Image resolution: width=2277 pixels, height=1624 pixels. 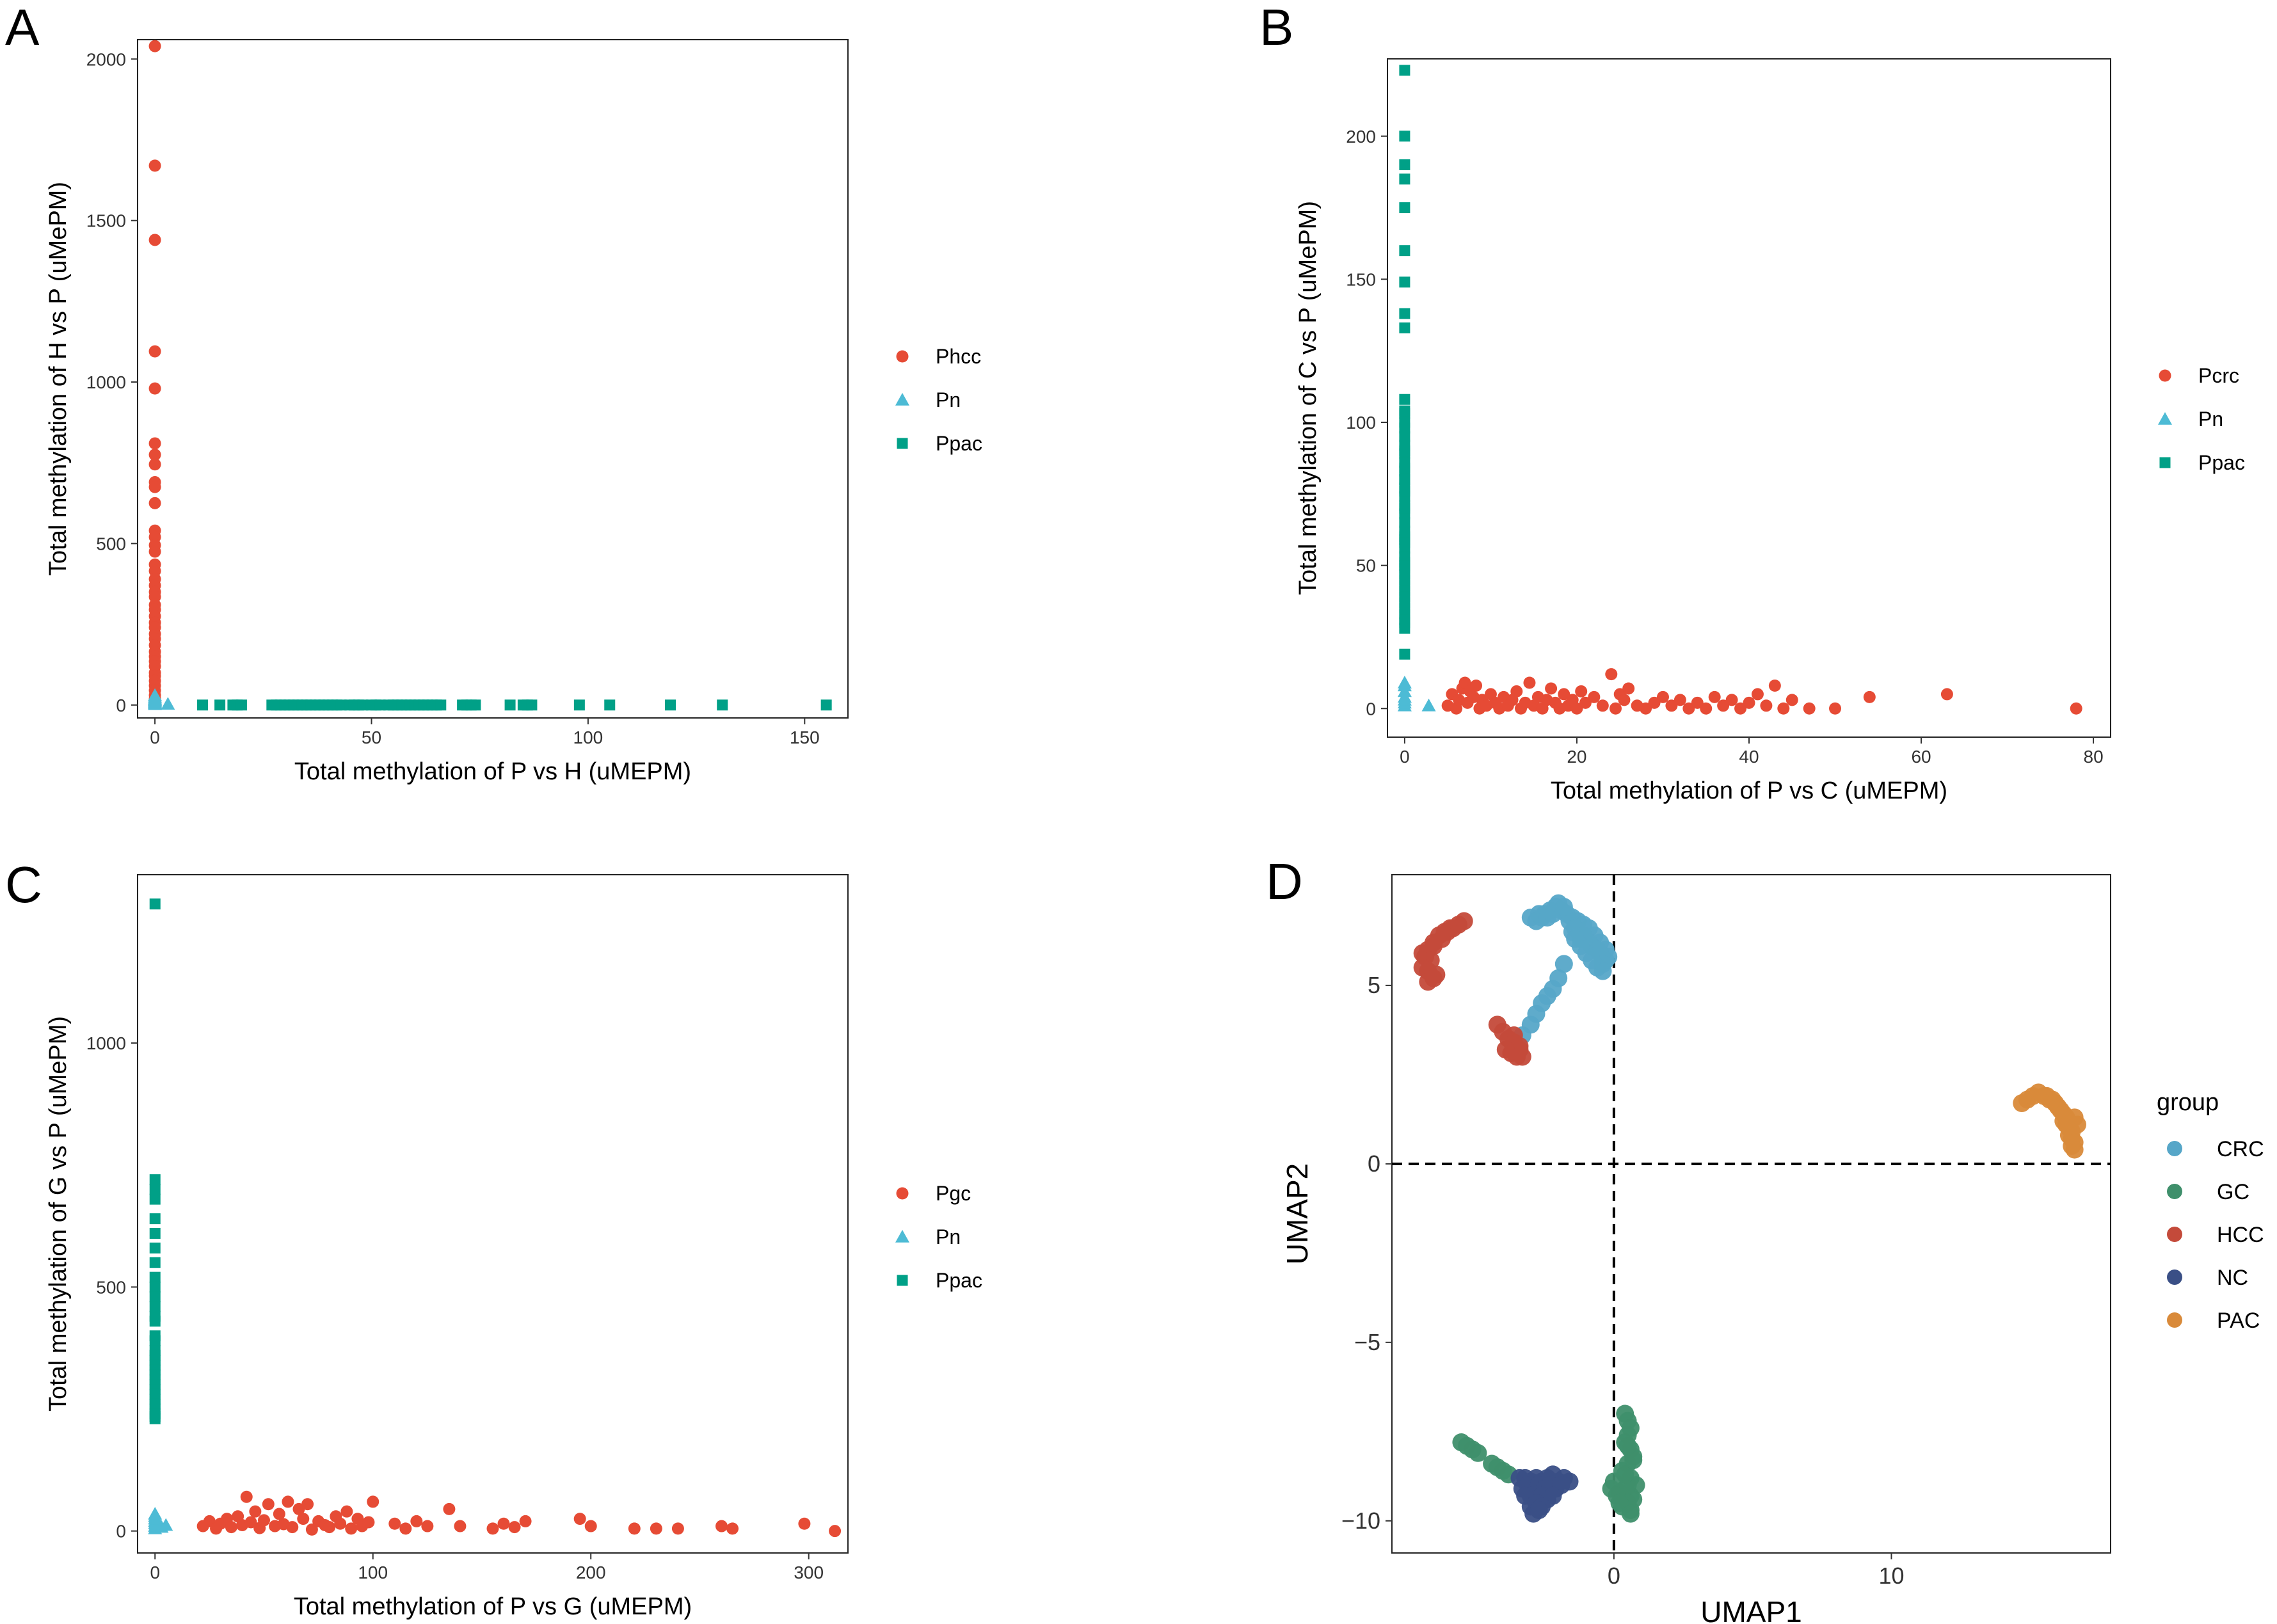 What do you see at coordinates (1553, 1495) in the screenshot?
I see `point-nc` at bounding box center [1553, 1495].